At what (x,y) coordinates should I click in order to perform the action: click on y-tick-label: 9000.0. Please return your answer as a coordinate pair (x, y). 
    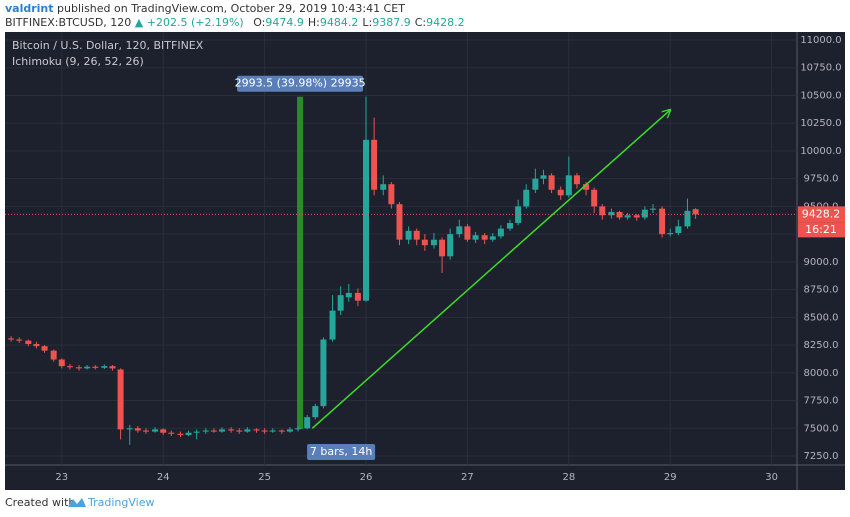
    Looking at the image, I should click on (821, 262).